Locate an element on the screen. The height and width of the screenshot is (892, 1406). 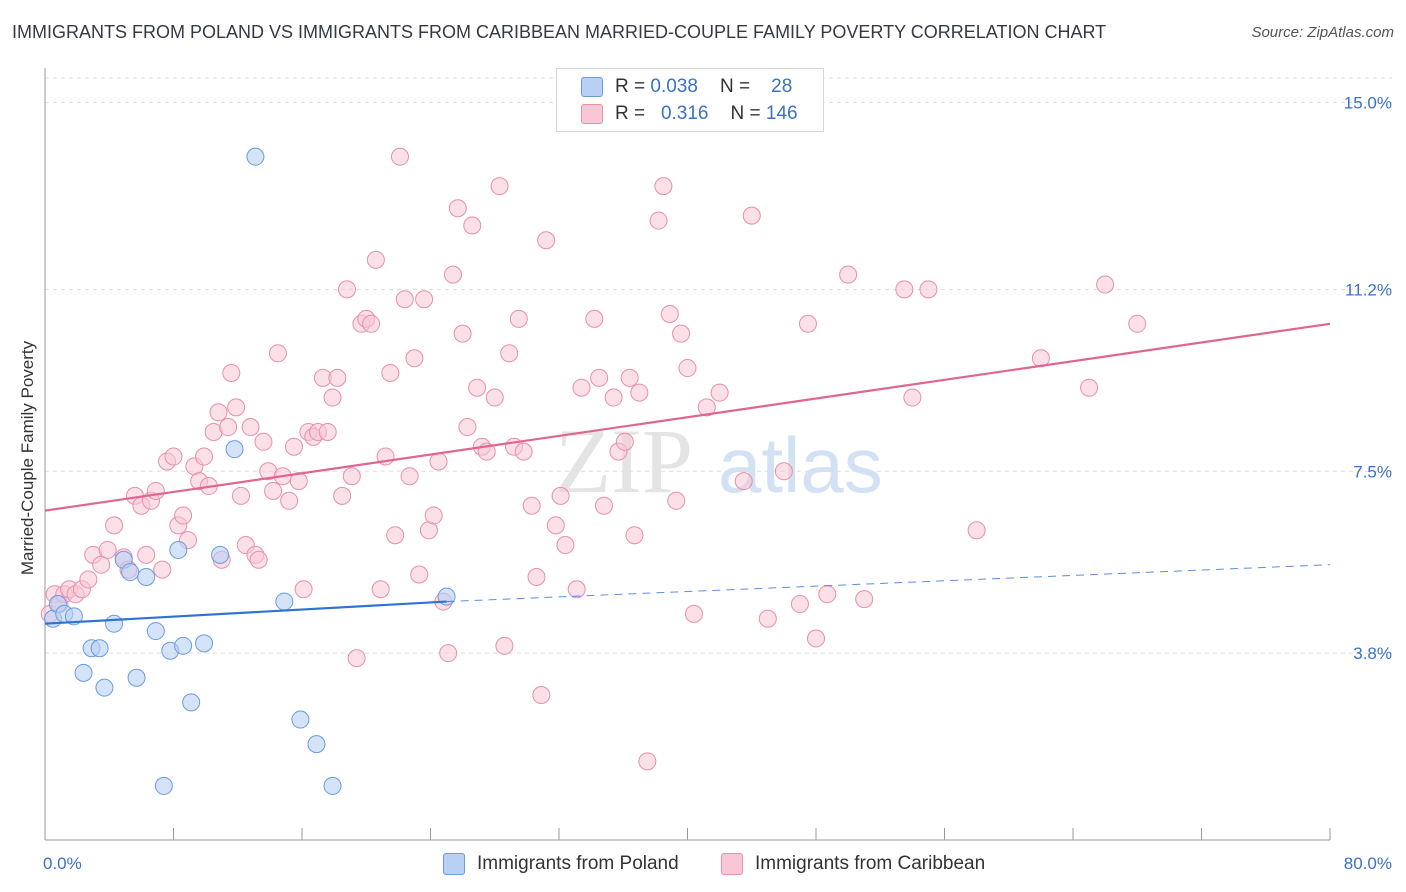
caribbean-r-value: 0.316 is located at coordinates (684, 113).